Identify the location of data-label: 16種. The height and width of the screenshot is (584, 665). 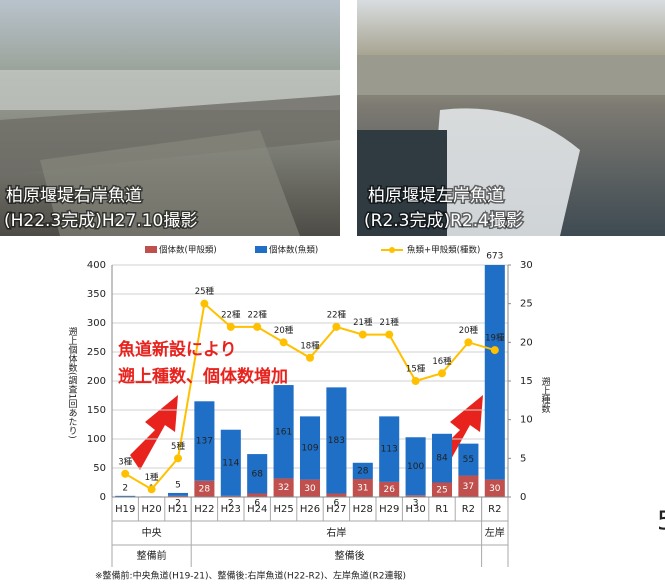
(442, 361).